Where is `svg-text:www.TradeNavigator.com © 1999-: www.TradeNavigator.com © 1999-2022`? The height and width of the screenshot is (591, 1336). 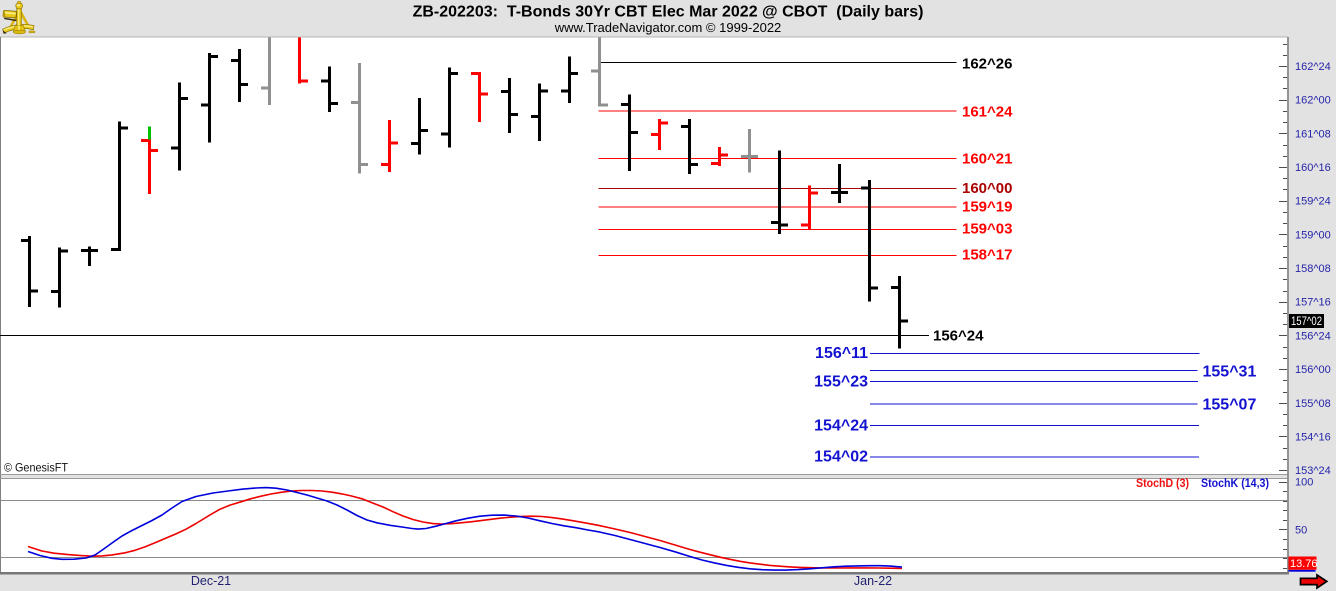 svg-text:www.TradeNavigator.com © 1999-: www.TradeNavigator.com © 1999-2022 is located at coordinates (668, 27).